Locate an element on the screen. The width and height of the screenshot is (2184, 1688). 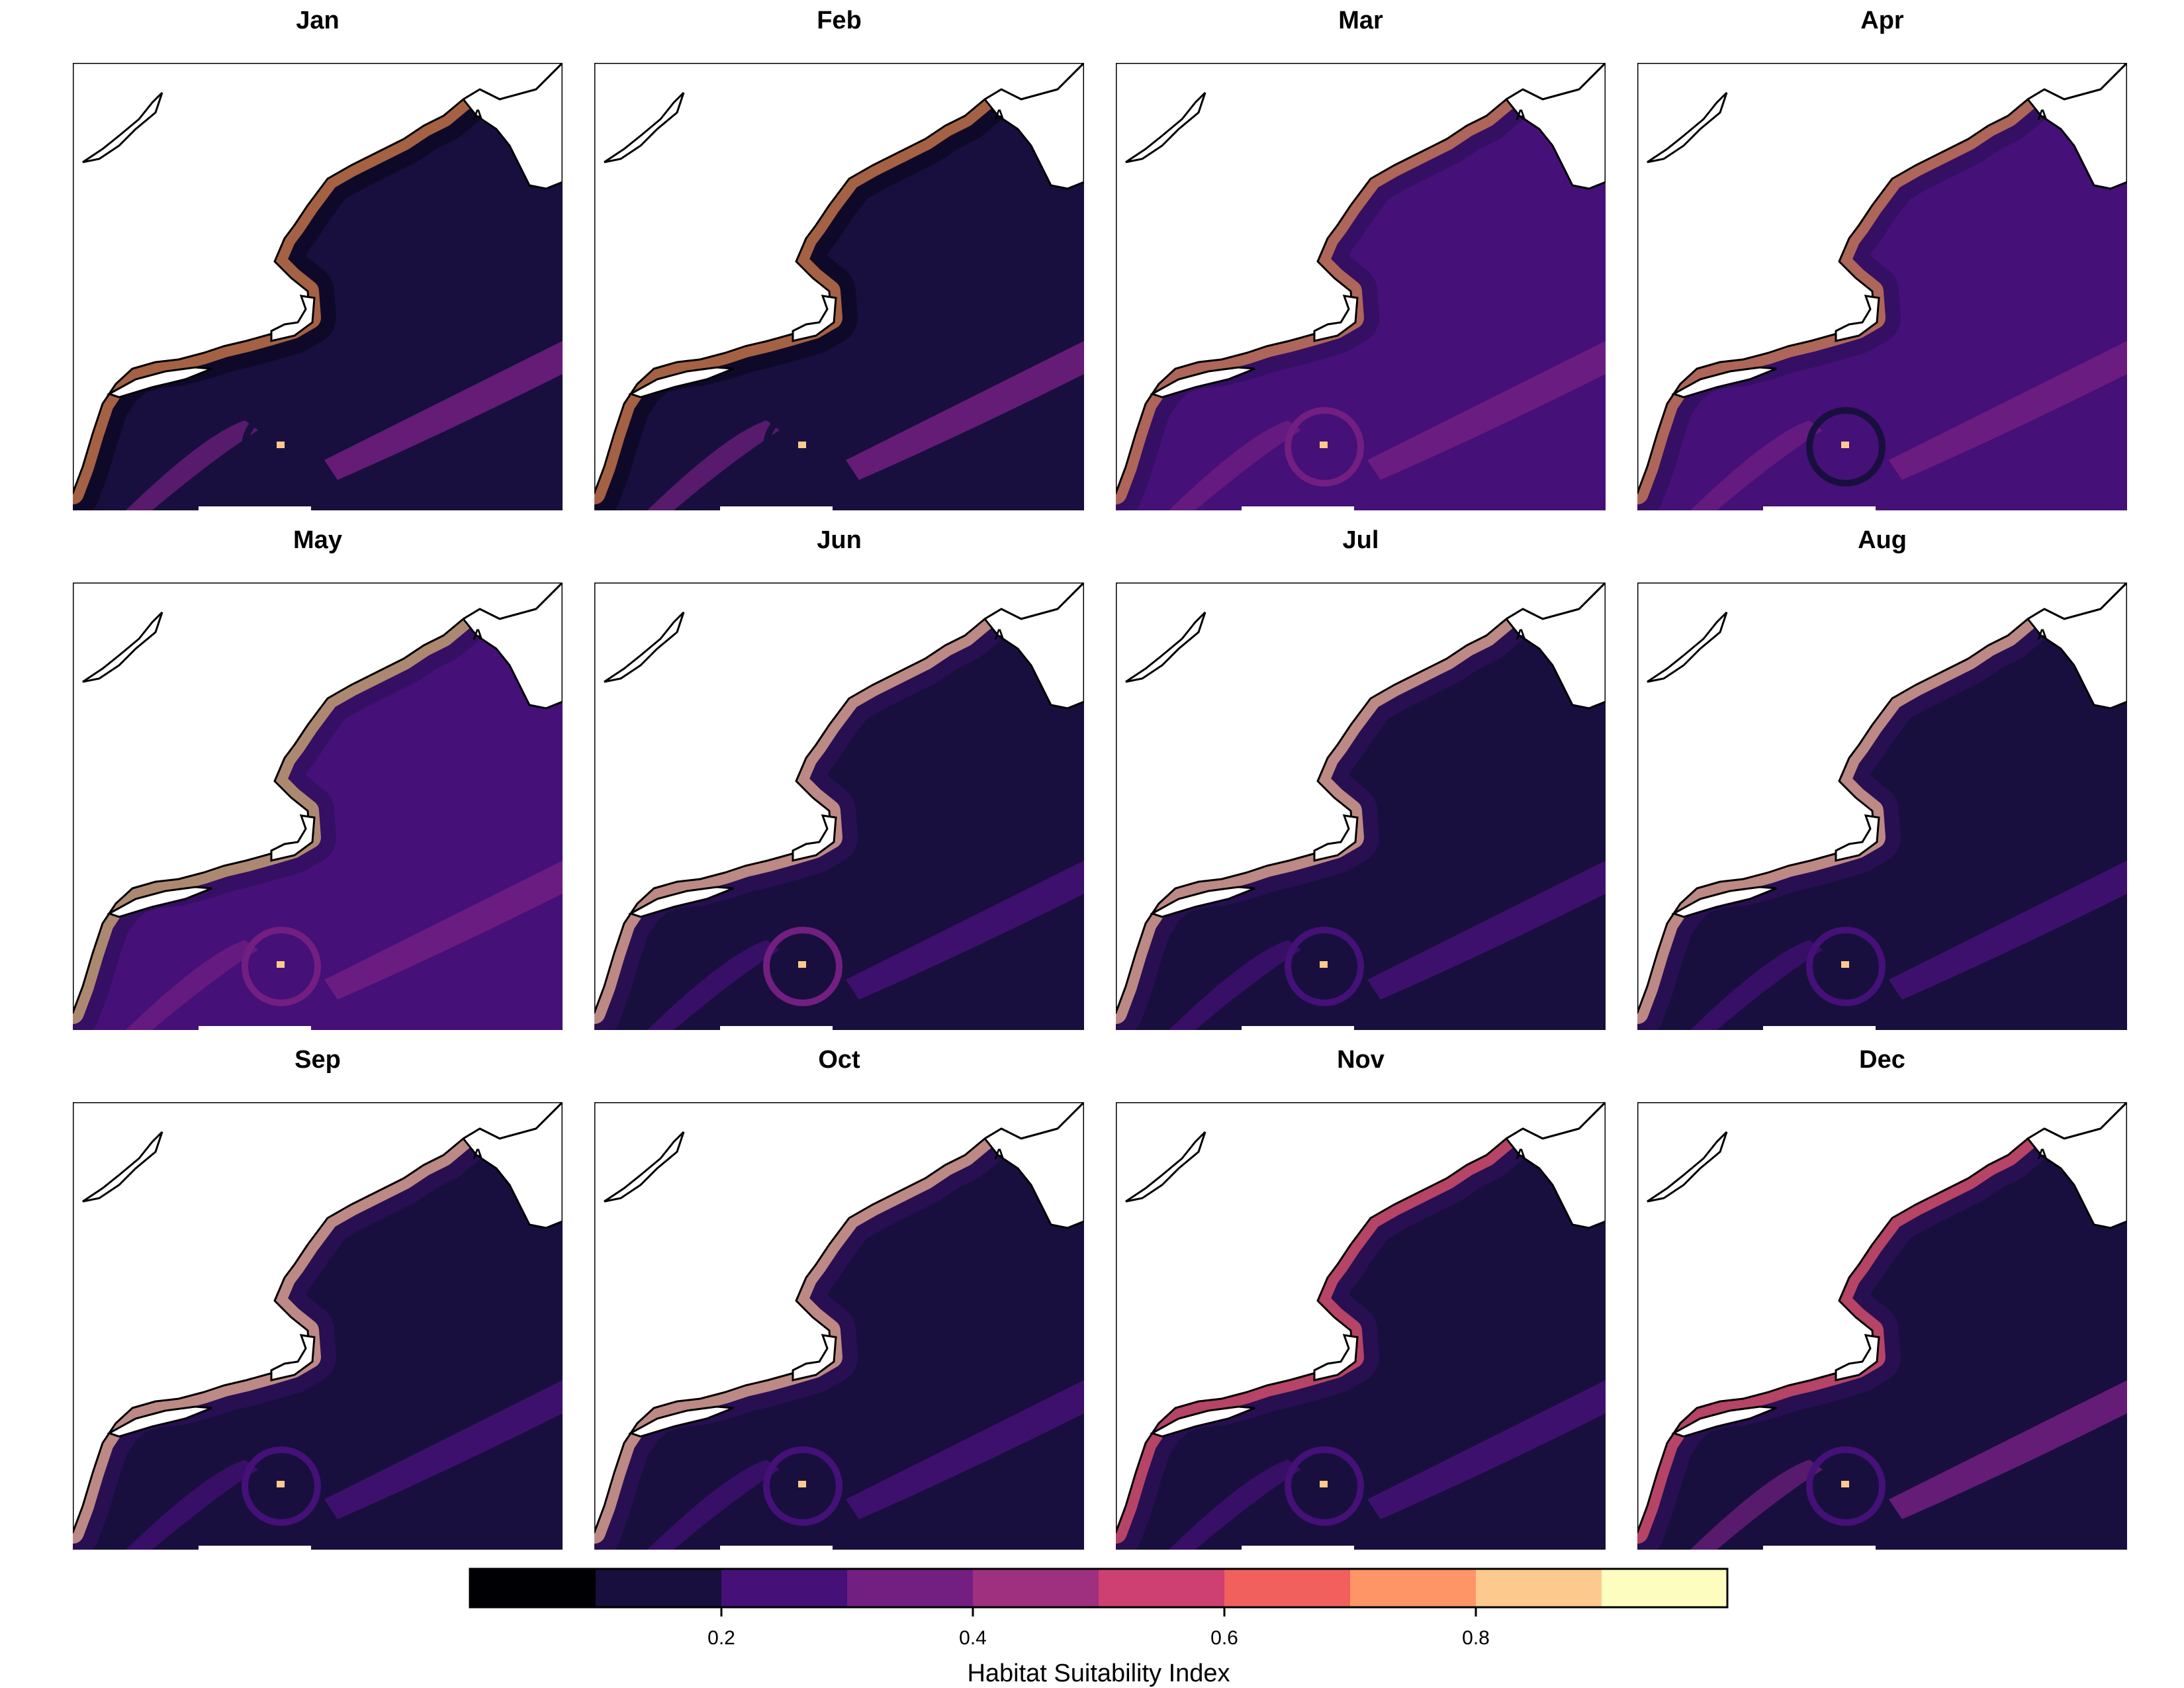
map-panel-sep: Sep A is located at coordinates (318, 1298).